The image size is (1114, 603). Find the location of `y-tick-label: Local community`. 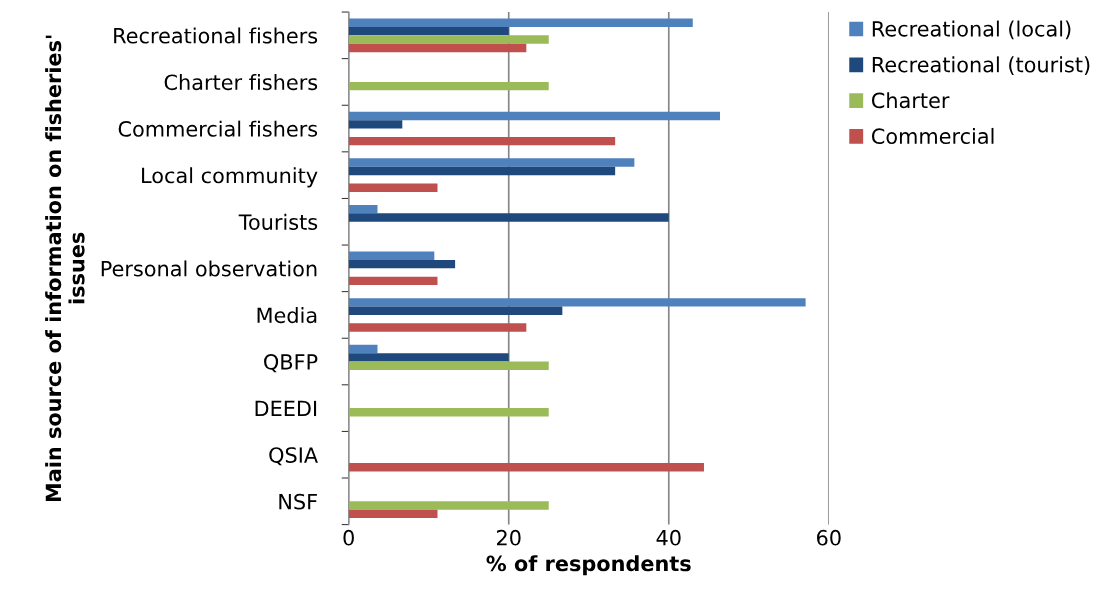

y-tick-label: Local community is located at coordinates (230, 177).